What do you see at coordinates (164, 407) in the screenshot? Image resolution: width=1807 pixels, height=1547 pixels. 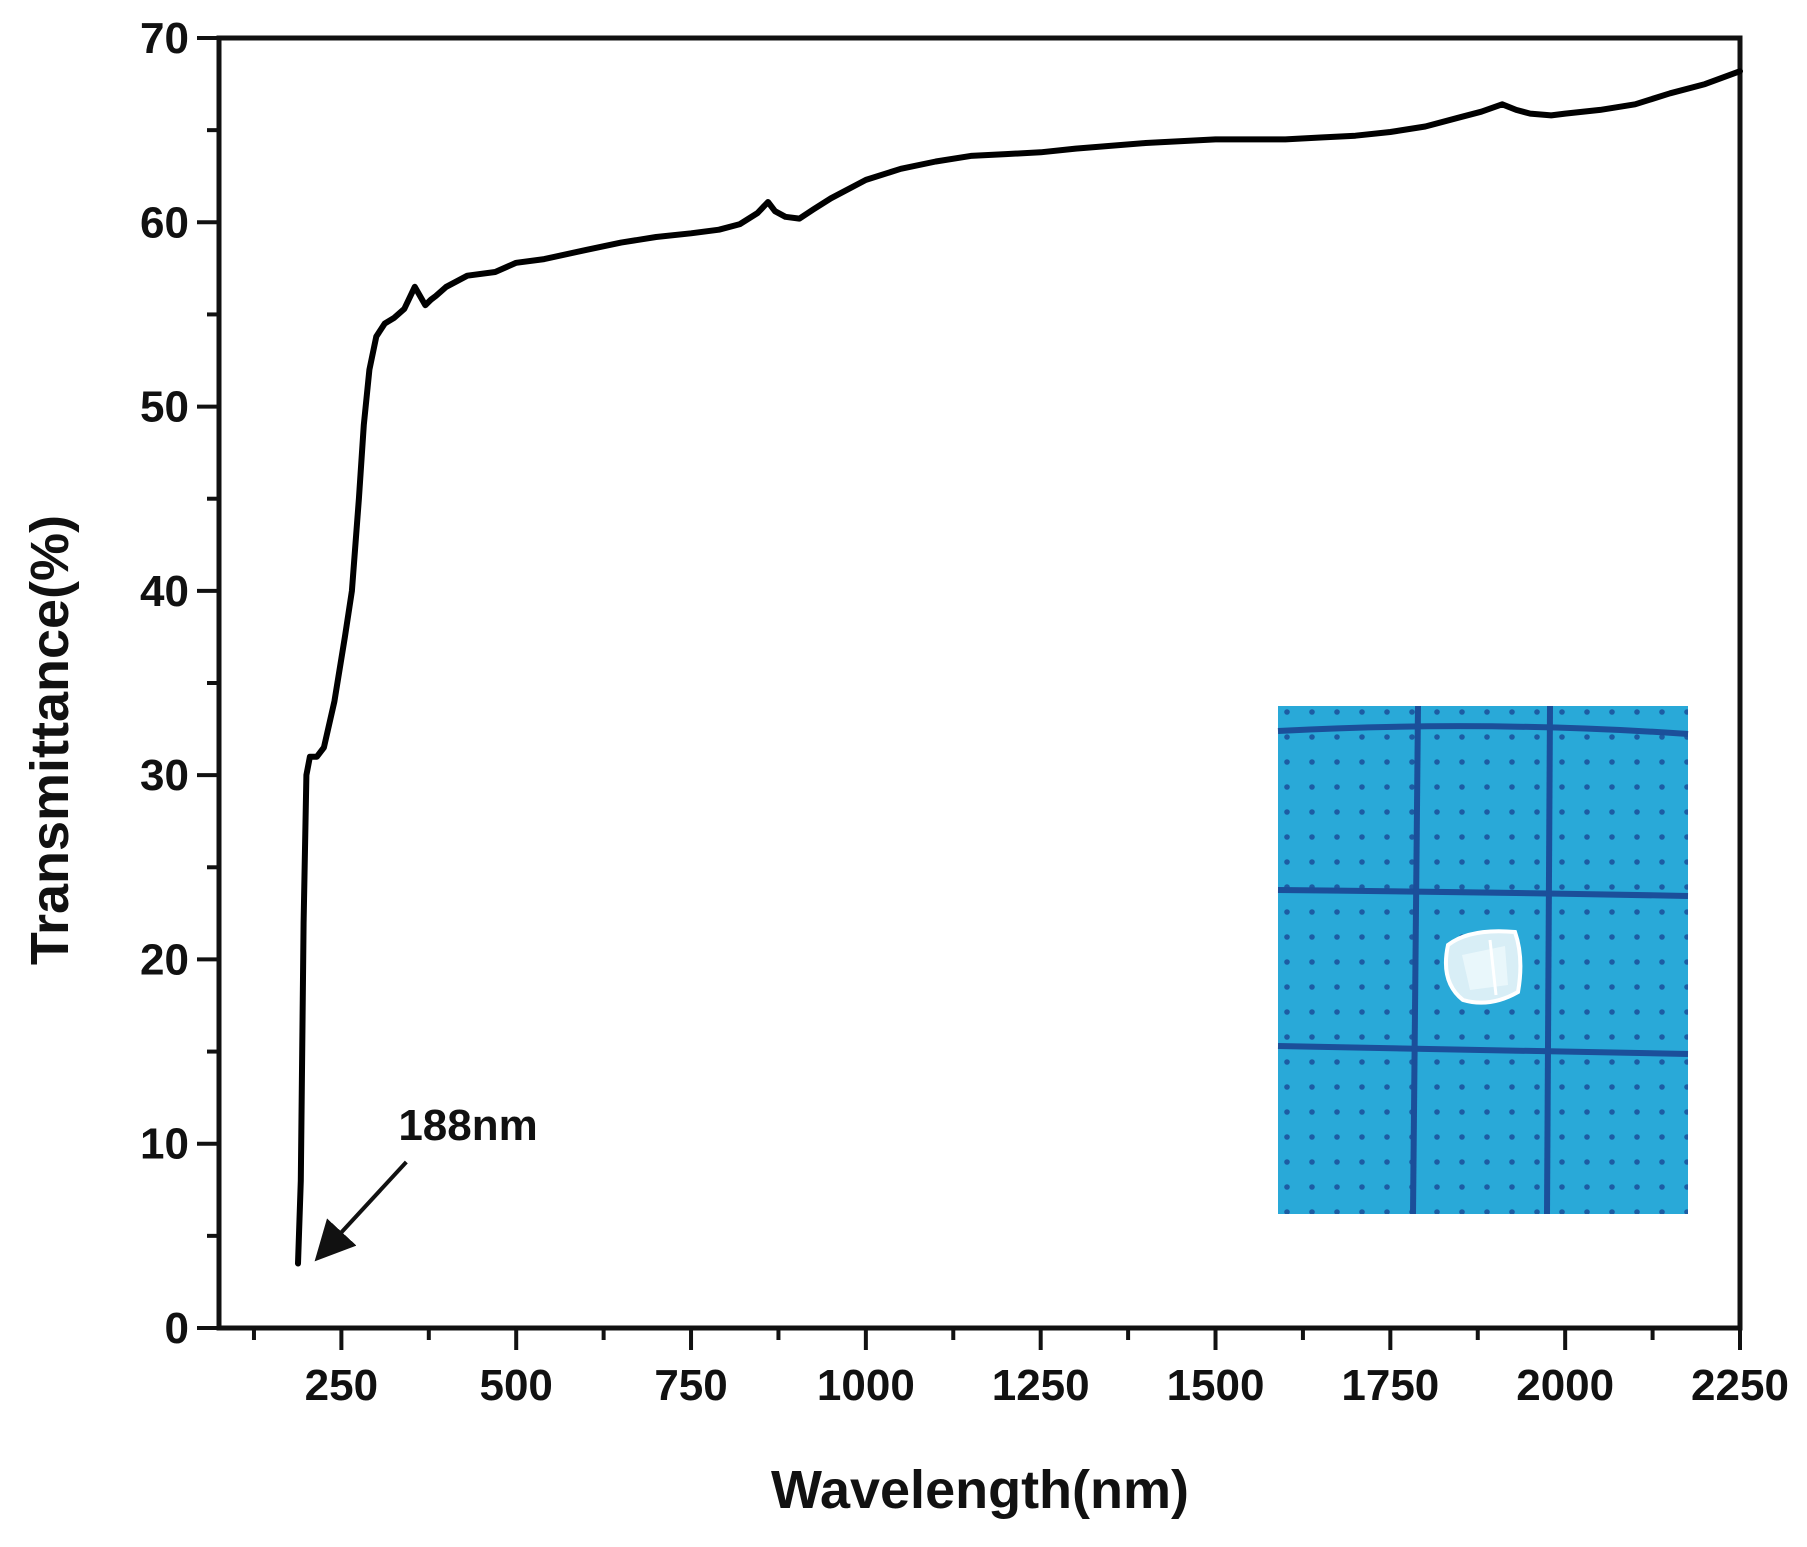 I see `y-tick-label: 50` at bounding box center [164, 407].